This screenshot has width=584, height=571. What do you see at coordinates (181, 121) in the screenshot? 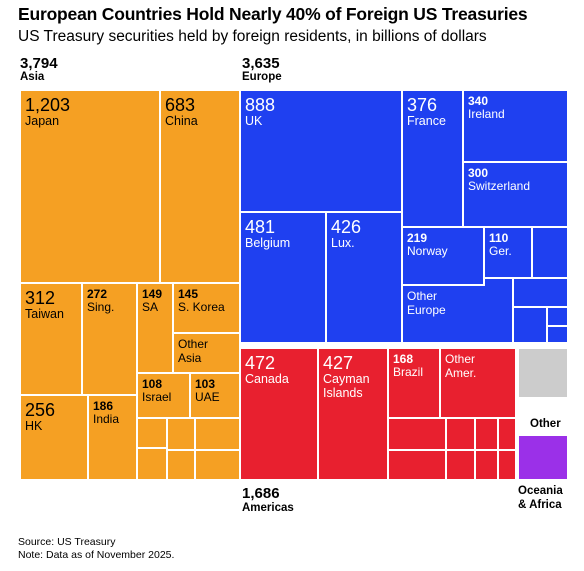
I see `tile-label-china: China` at bounding box center [181, 121].